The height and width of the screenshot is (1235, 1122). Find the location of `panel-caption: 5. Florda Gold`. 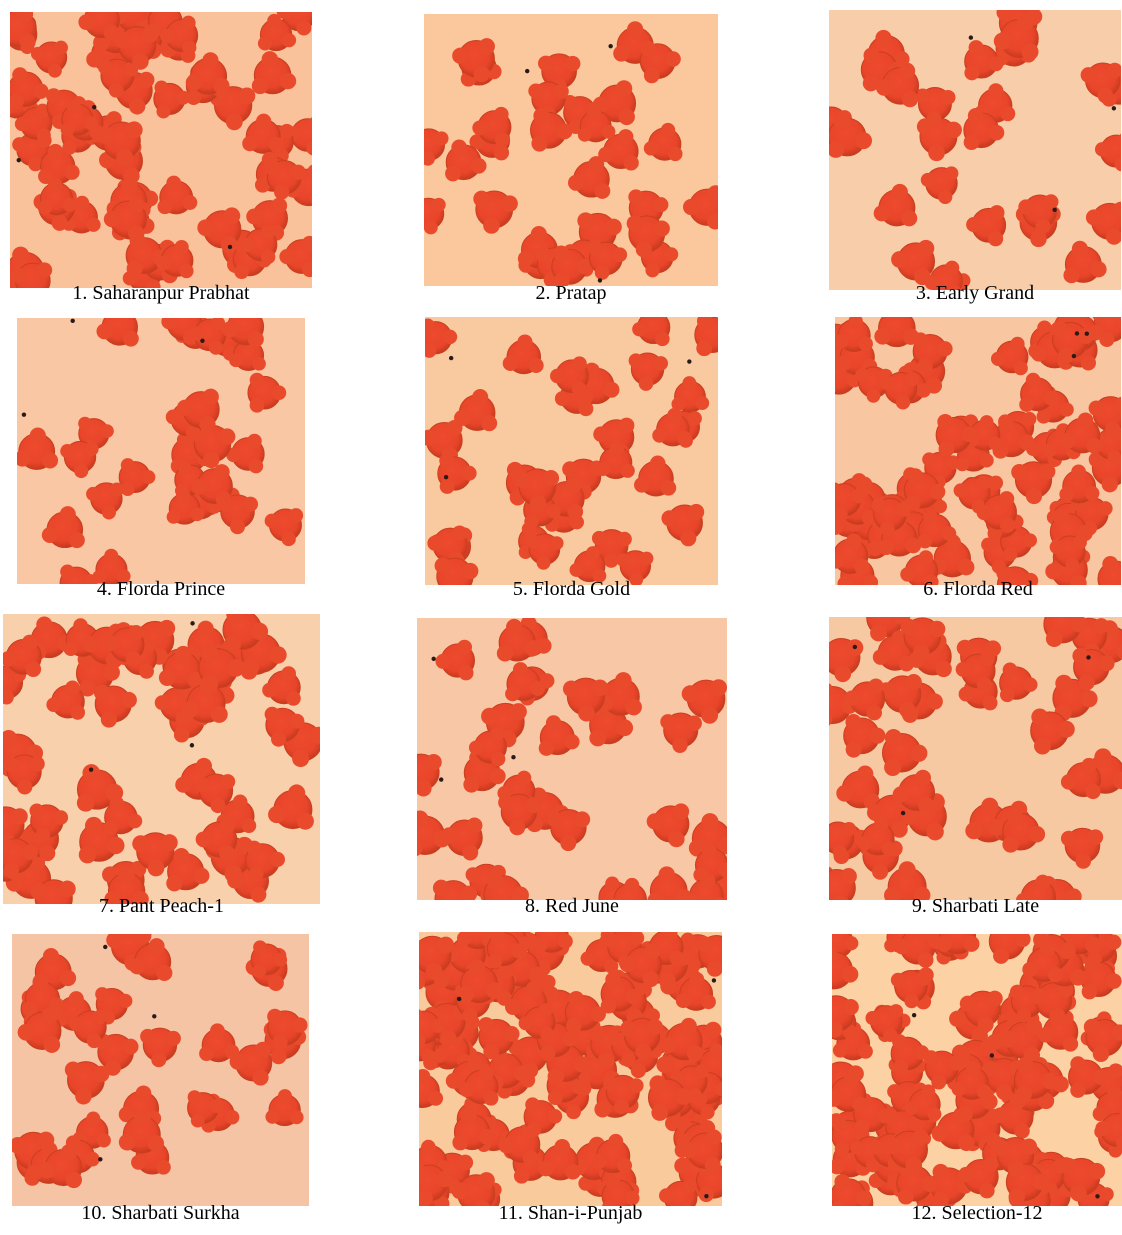

panel-caption: 5. Florda Gold is located at coordinates (571, 589).